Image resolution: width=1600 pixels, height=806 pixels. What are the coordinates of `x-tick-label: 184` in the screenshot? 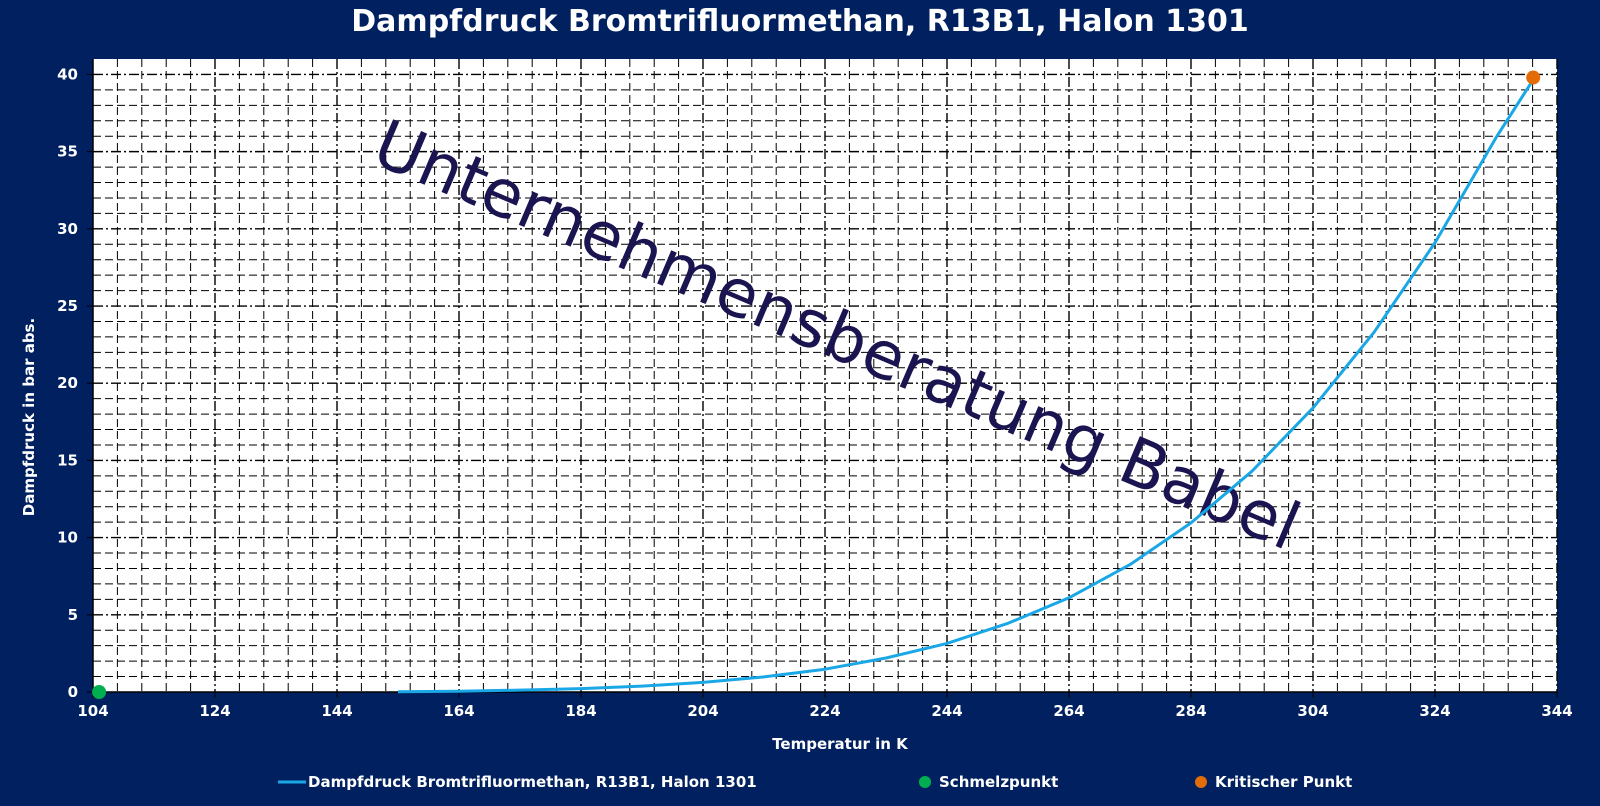 It's located at (580, 711).